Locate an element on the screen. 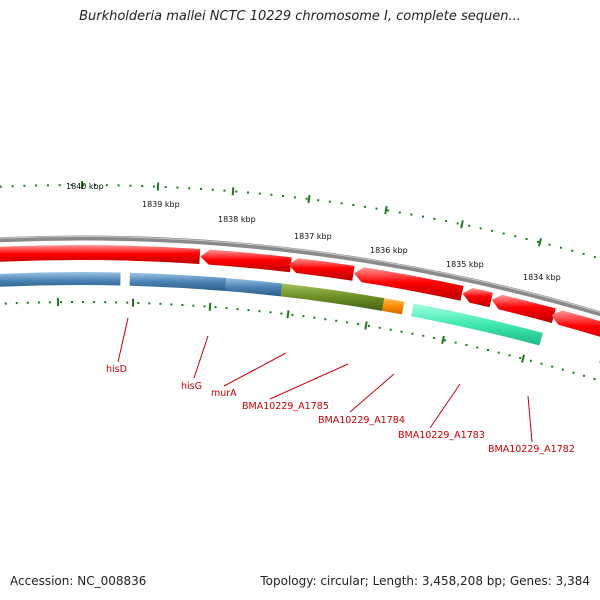 Image resolution: width=600 pixels, height=600 pixels. gene-label: hisD is located at coordinates (116, 369).